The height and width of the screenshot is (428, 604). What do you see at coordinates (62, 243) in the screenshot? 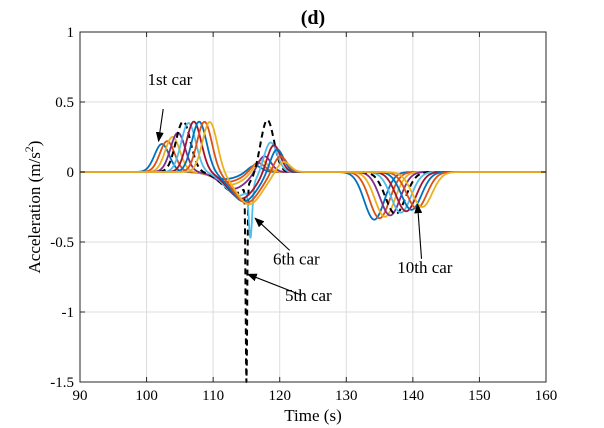
I see `y-tick-label: -0.5` at bounding box center [62, 243].